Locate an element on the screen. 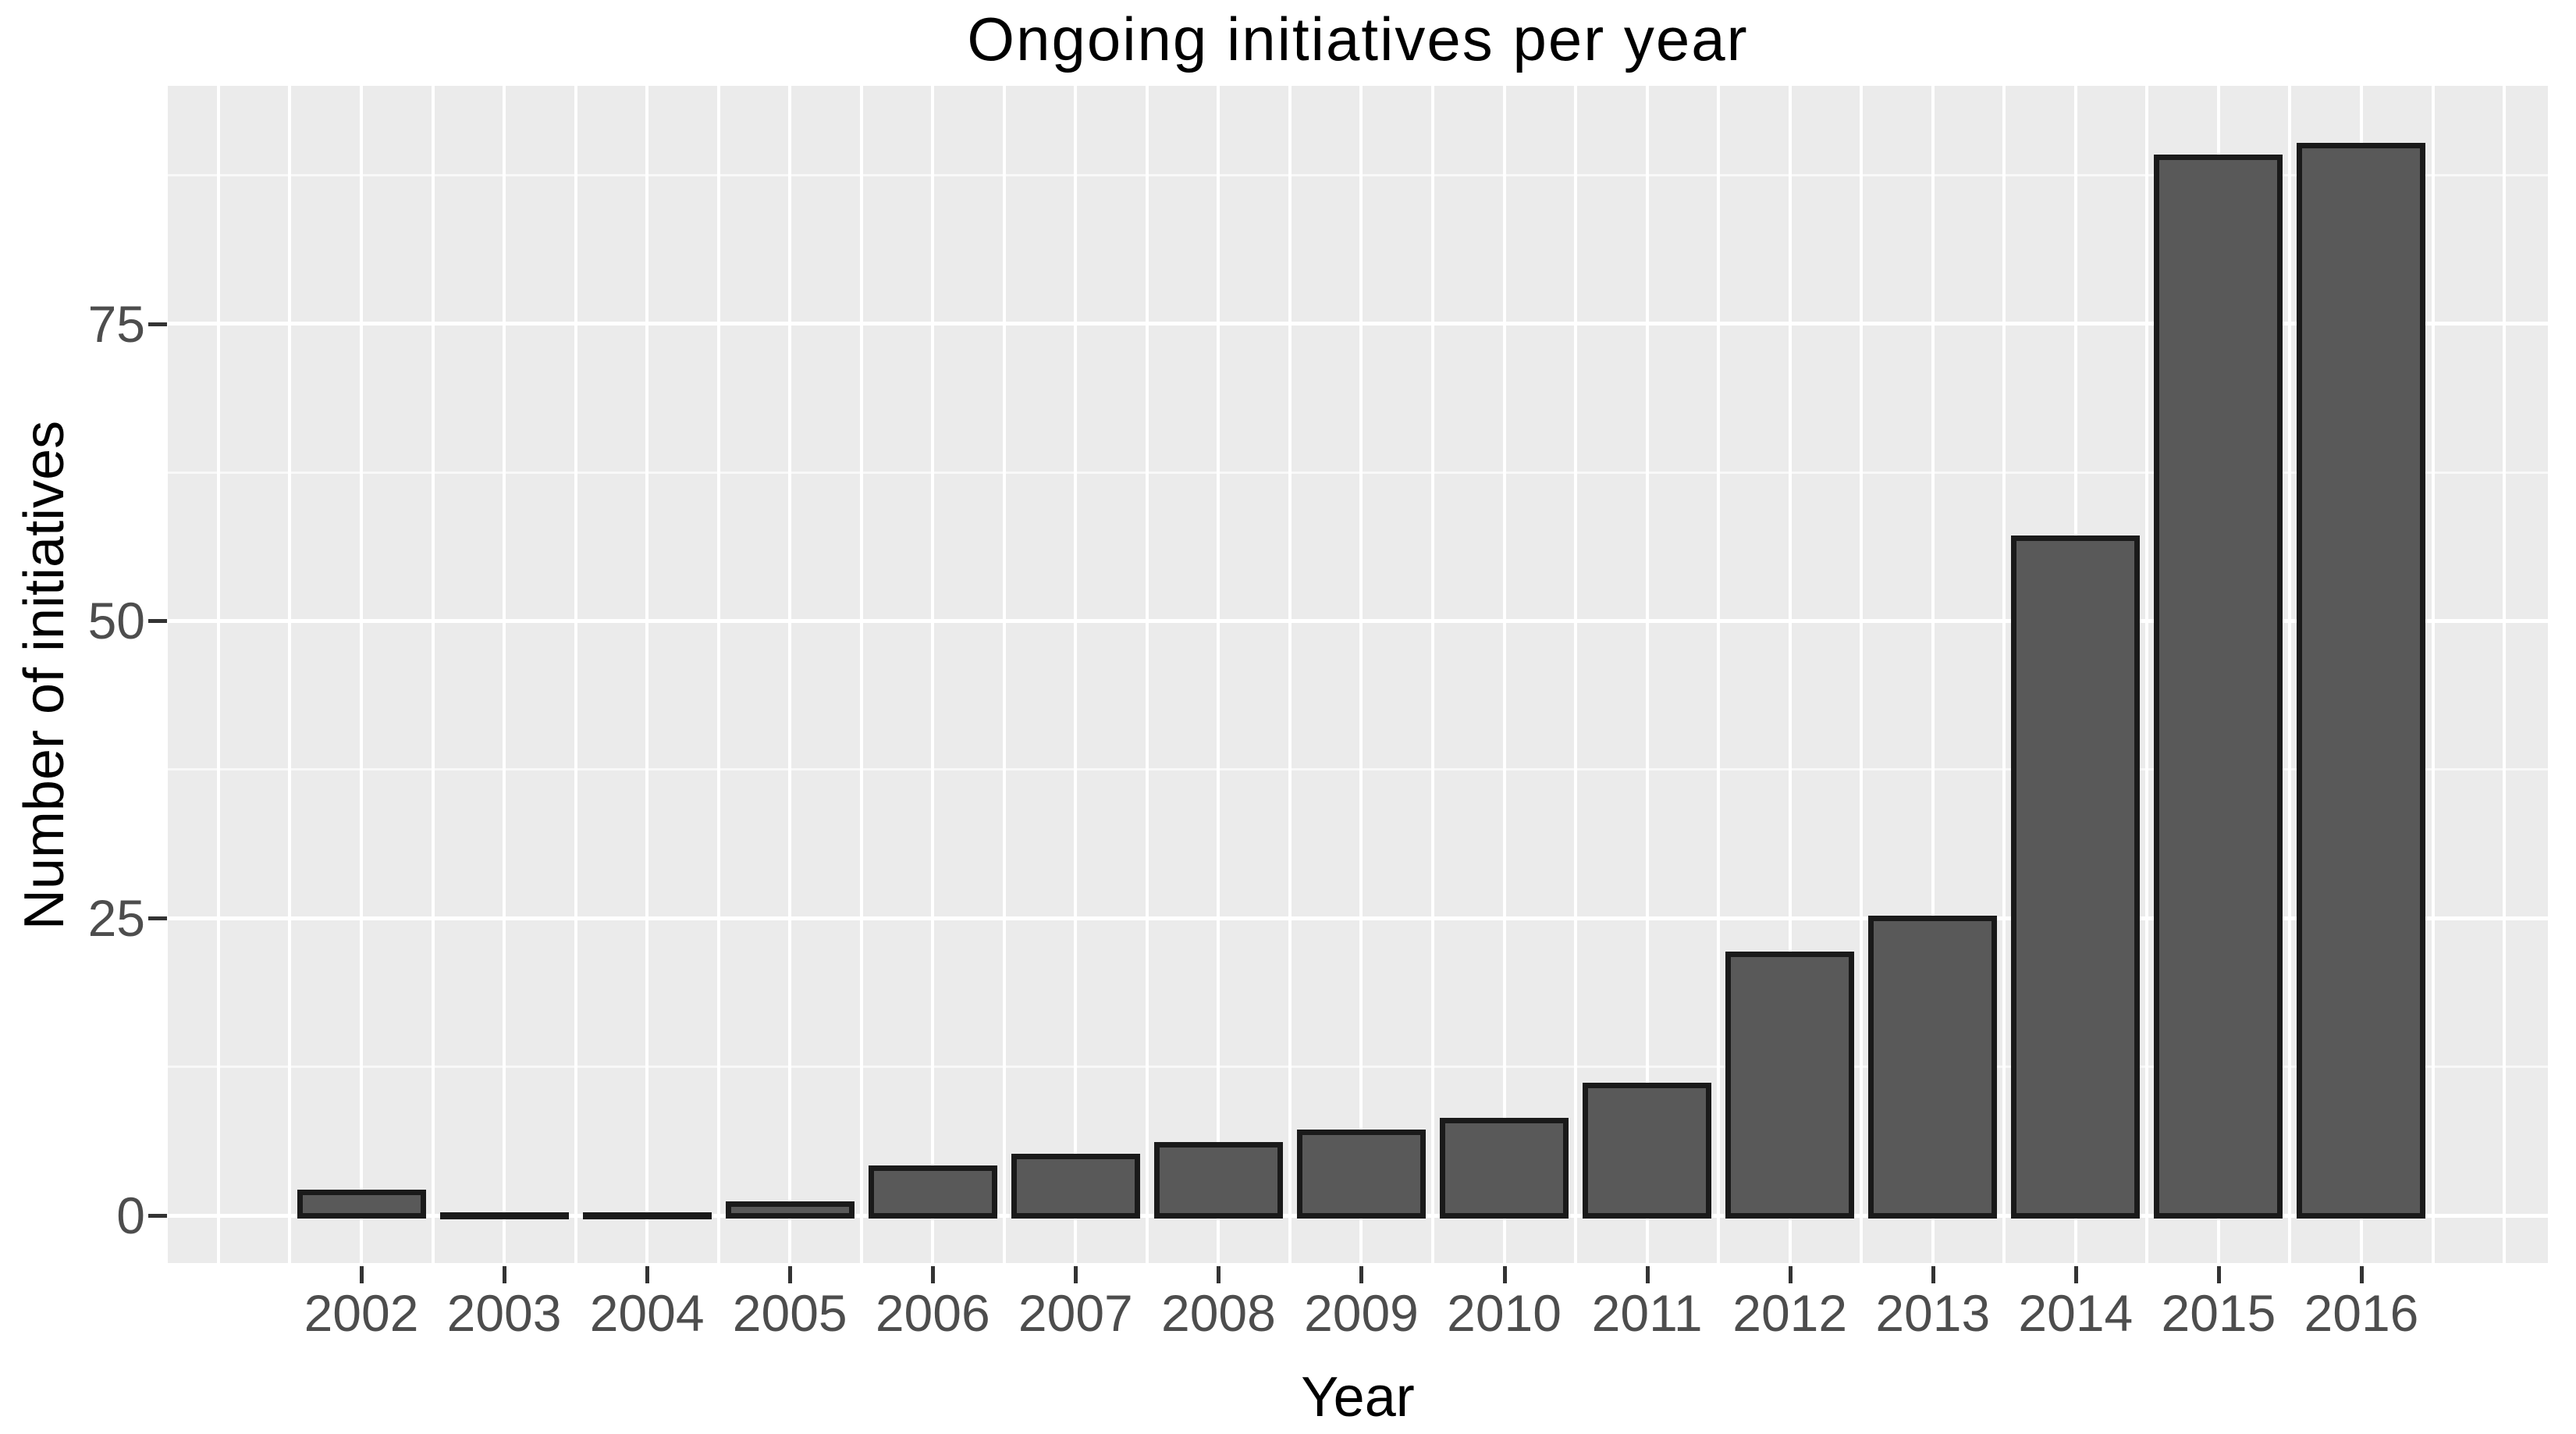 This screenshot has height=1434, width=2576. x-tick-label: 2008 is located at coordinates (1218, 1313).